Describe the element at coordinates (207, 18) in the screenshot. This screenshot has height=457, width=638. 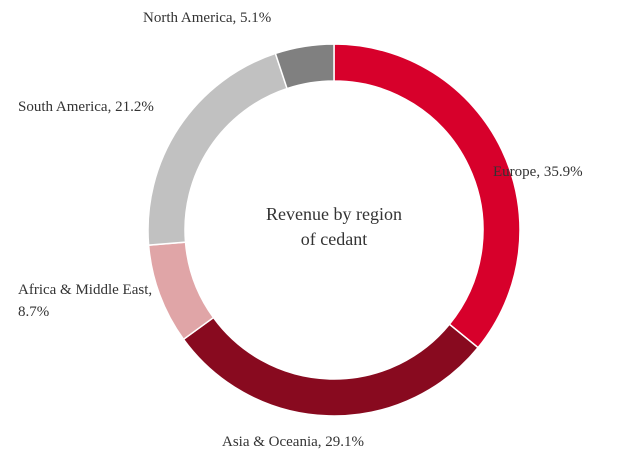
I see `slice-label: North America, 5.1%` at that location.